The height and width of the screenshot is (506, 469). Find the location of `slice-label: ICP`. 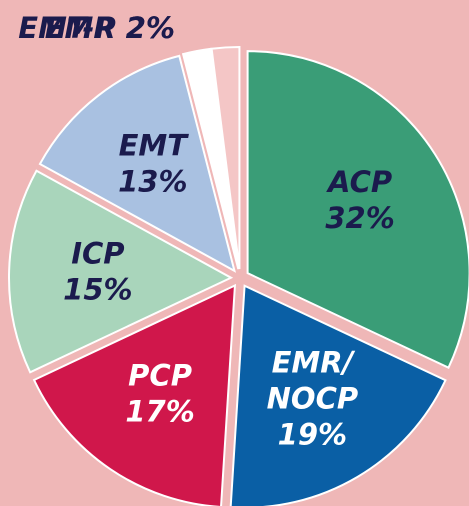

slice-label: ICP is located at coordinates (97, 254).